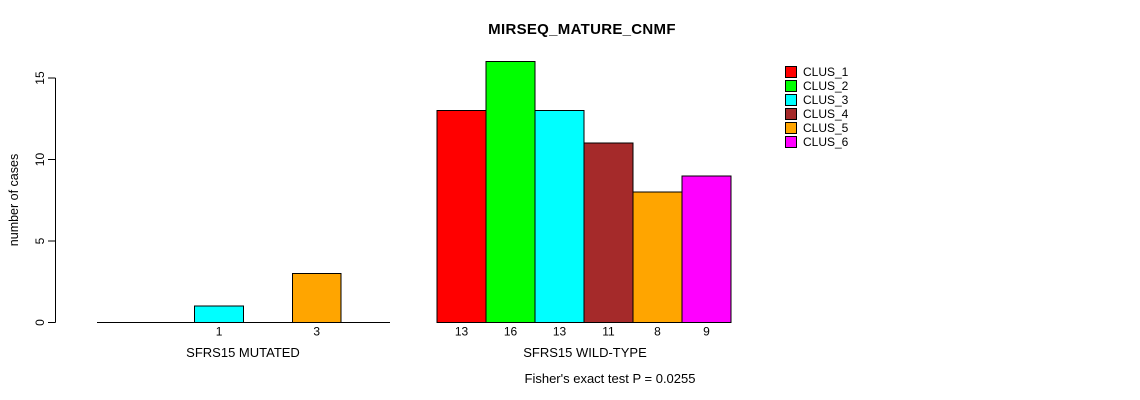  Describe the element at coordinates (510, 192) in the screenshot. I see `bar-clus_2-group1` at that location.